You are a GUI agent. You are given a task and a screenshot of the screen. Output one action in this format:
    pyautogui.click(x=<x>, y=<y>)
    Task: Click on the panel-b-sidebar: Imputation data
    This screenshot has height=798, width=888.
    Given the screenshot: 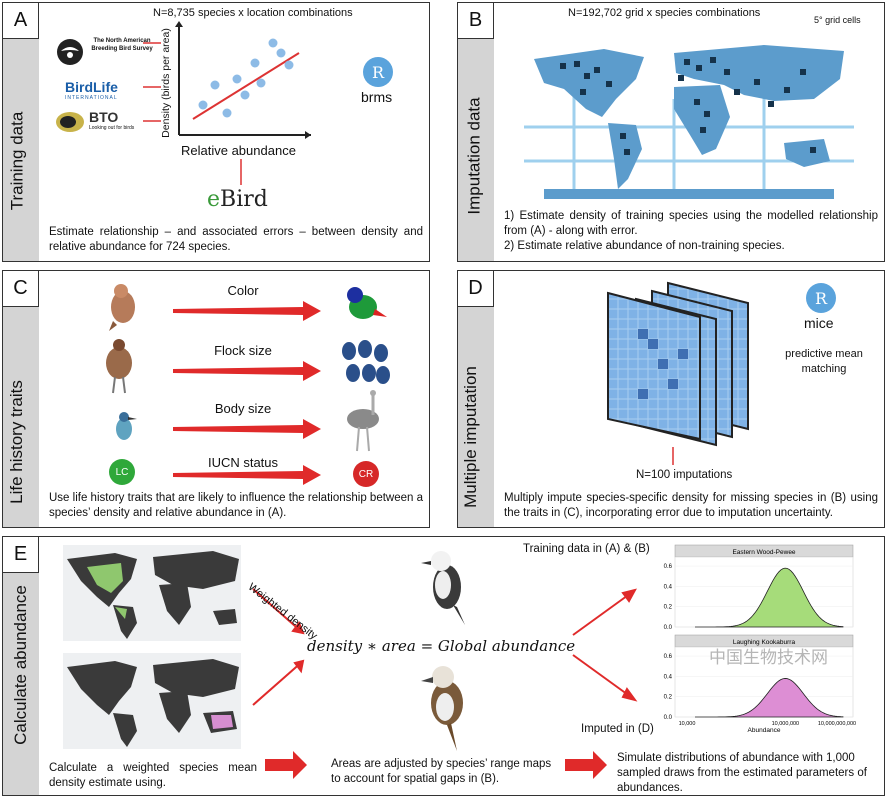 What is the action you would take?
    pyautogui.click(x=476, y=132)
    